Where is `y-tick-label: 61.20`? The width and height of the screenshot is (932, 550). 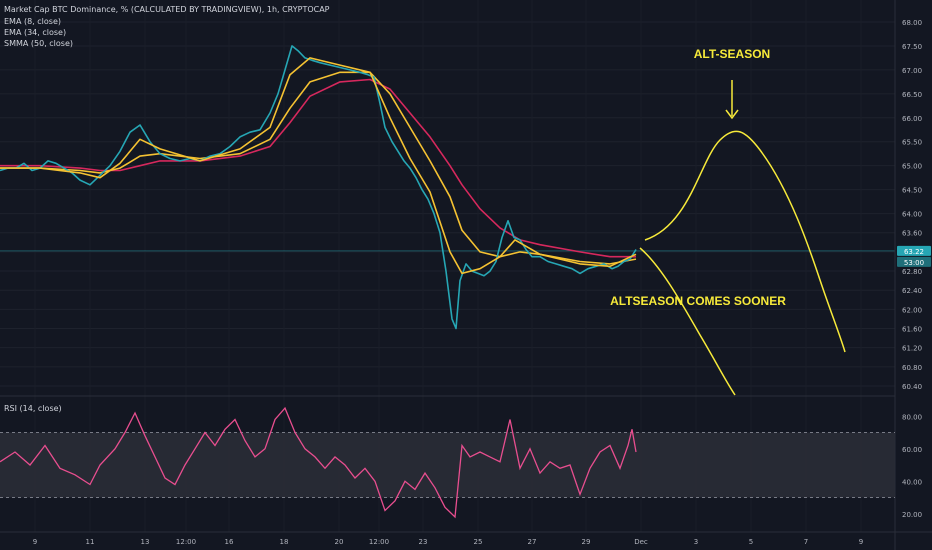
y-tick-label: 61.20 is located at coordinates (912, 349).